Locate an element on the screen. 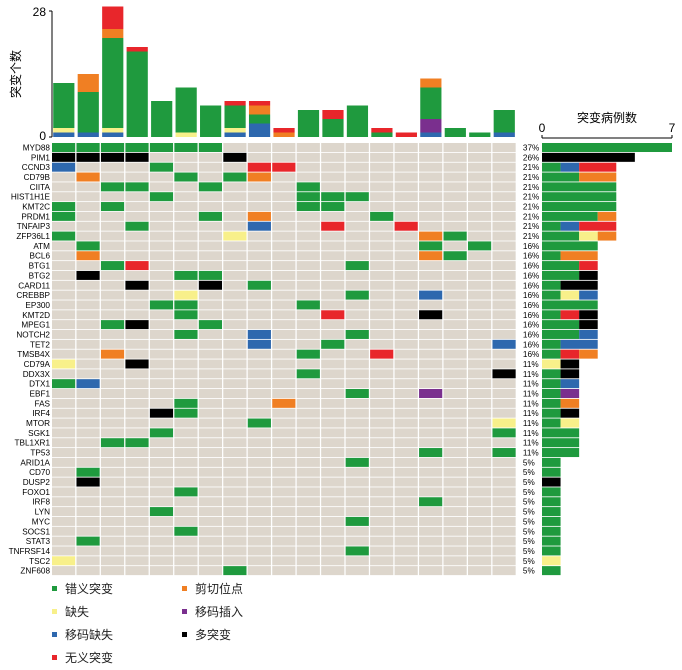 The width and height of the screenshot is (682, 670). top-bar-sample-10-red is located at coordinates (284, 130).